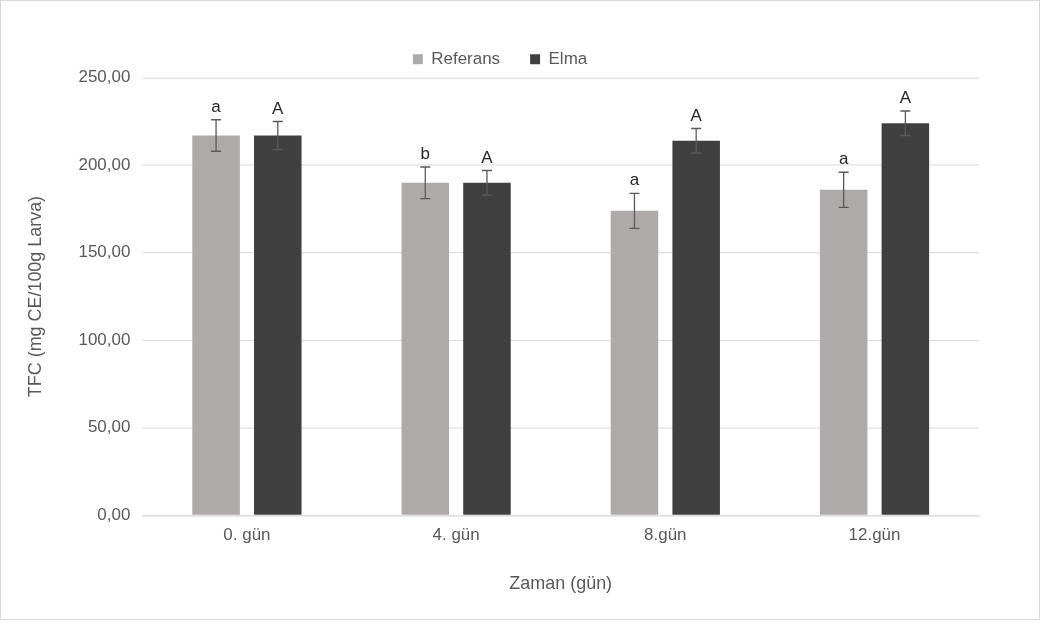  What do you see at coordinates (104, 164) in the screenshot?
I see `y-tick-label: 200,00` at bounding box center [104, 164].